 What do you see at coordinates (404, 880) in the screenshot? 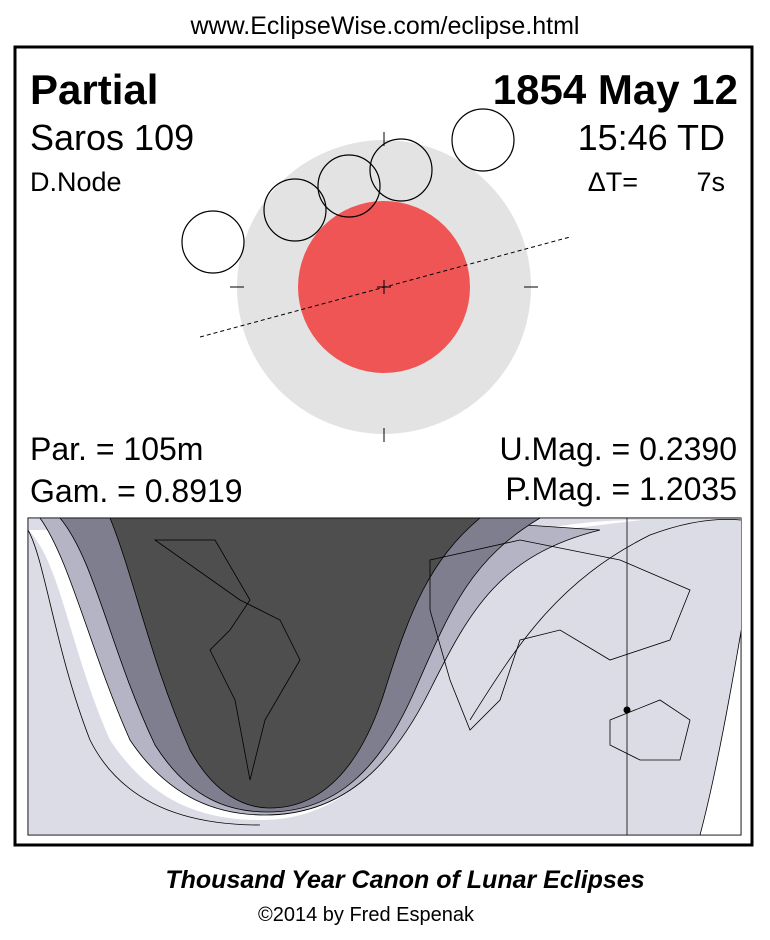
I see `footer-title: Thousand Year Canon of Lunar Eclipses` at bounding box center [404, 880].